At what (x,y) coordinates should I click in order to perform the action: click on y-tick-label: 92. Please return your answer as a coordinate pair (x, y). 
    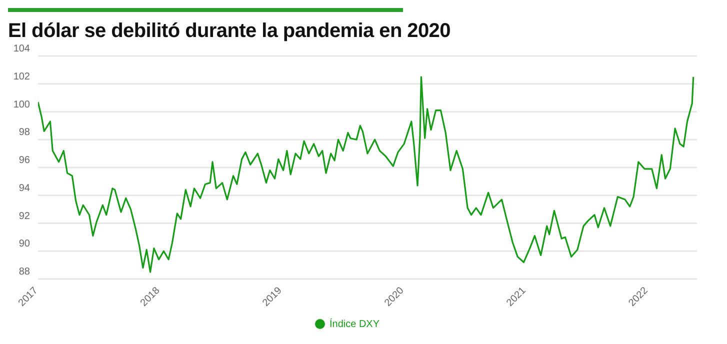
    Looking at the image, I should click on (24, 216).